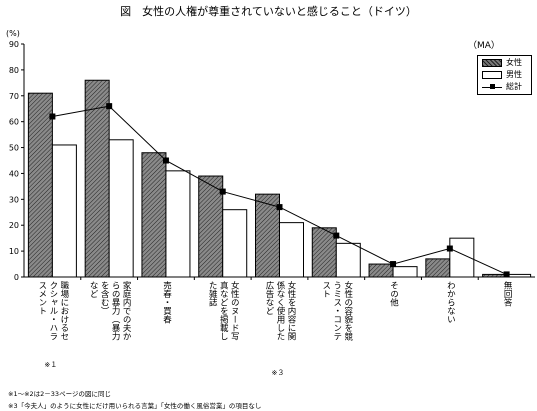 The width and height of the screenshot is (537, 411). I want to click on x-category-label-line: など, so click(93, 289).